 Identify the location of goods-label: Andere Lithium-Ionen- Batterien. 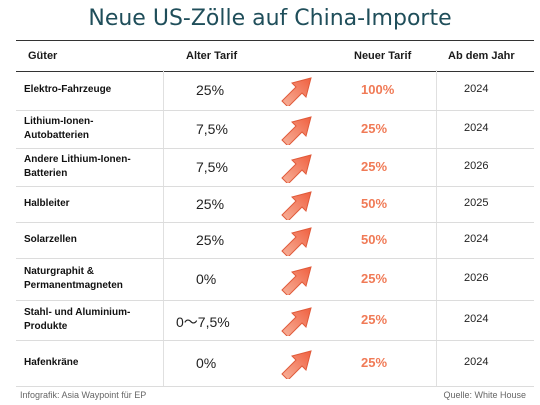
(77, 166).